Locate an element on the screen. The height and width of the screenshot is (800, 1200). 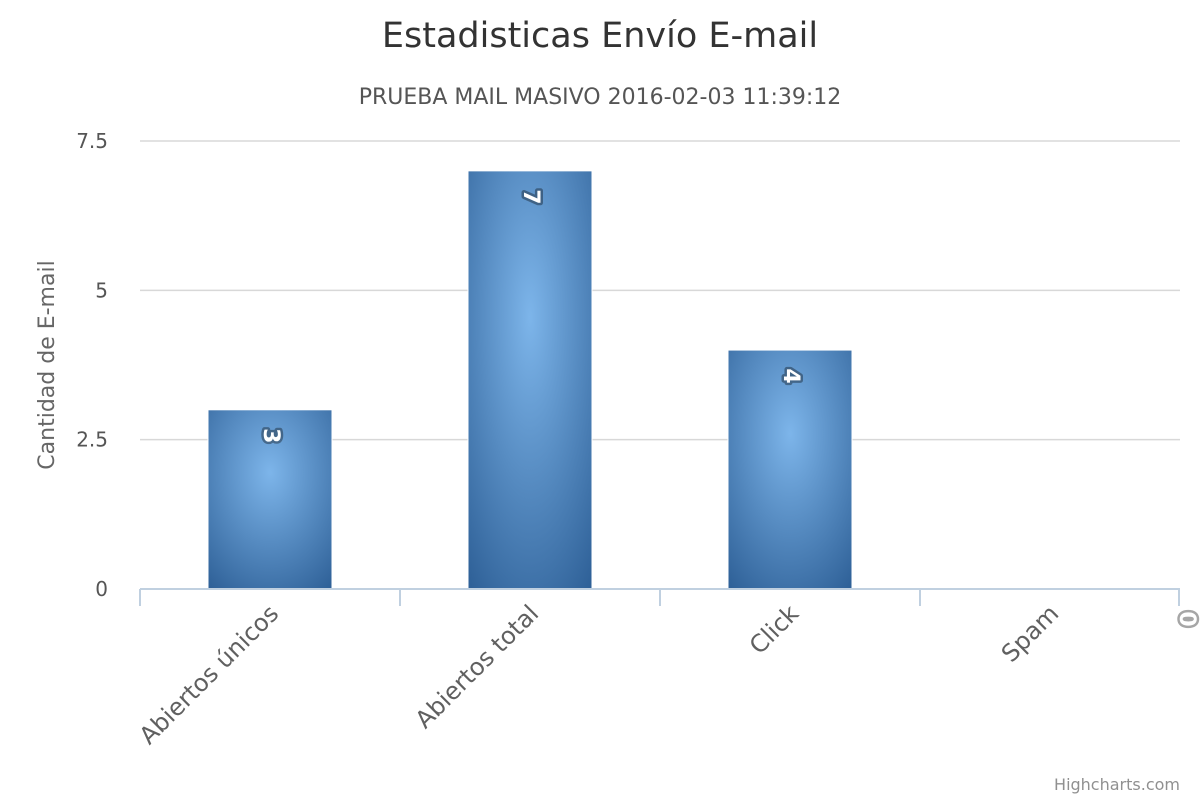
data-label: 0 is located at coordinates (1186, 618).